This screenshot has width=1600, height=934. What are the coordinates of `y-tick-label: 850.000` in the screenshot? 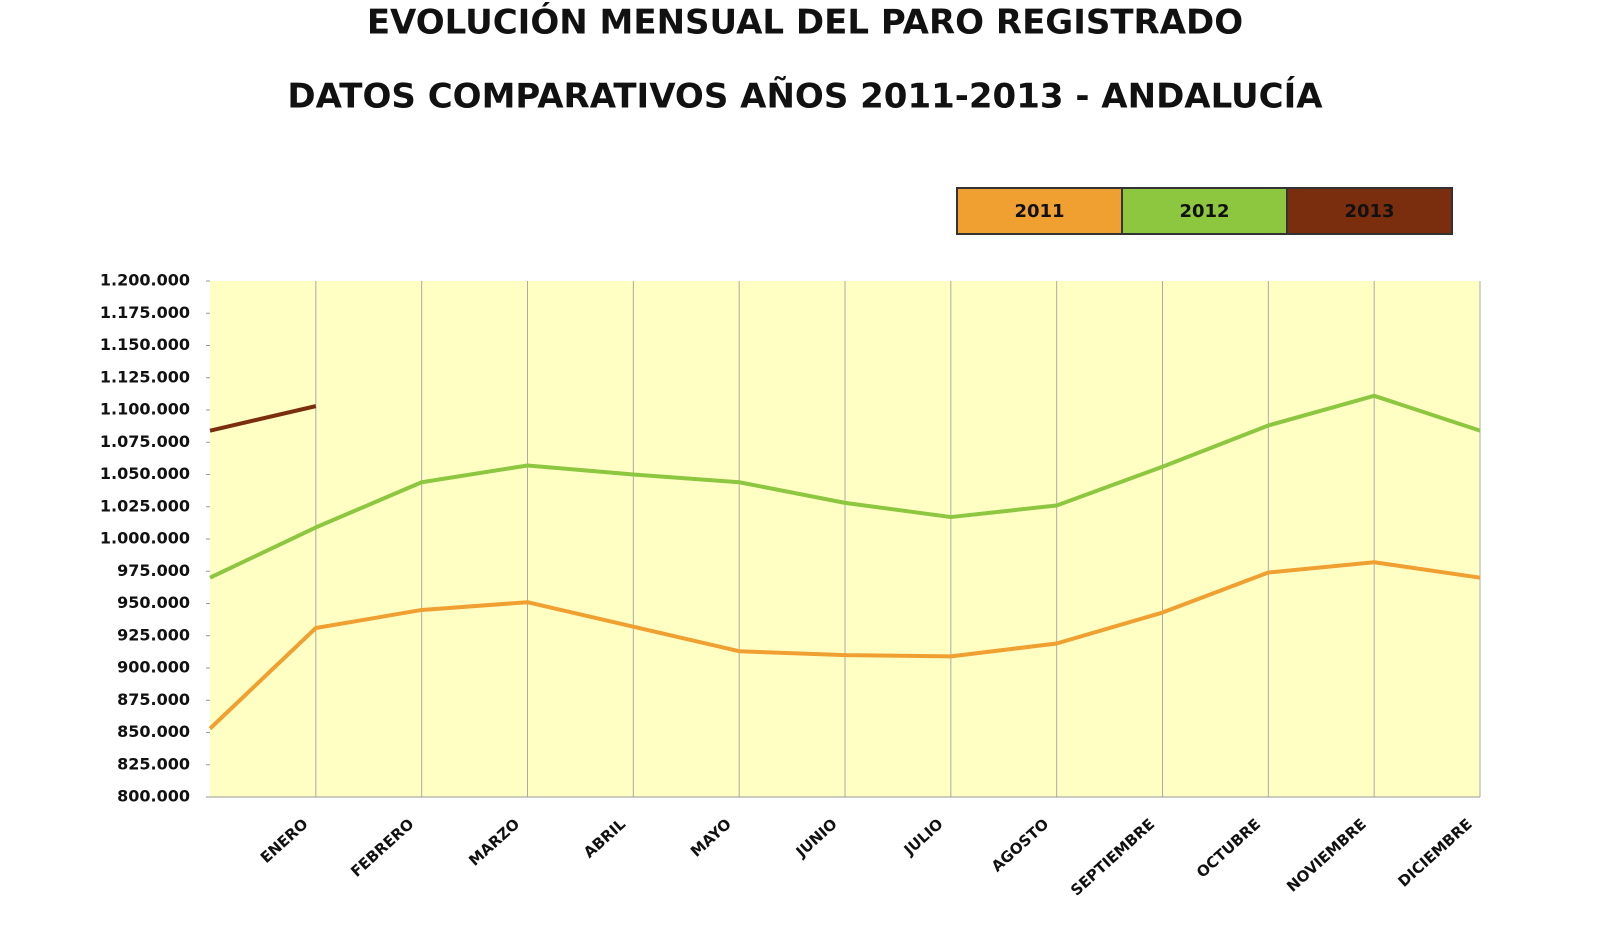 It's located at (153, 731).